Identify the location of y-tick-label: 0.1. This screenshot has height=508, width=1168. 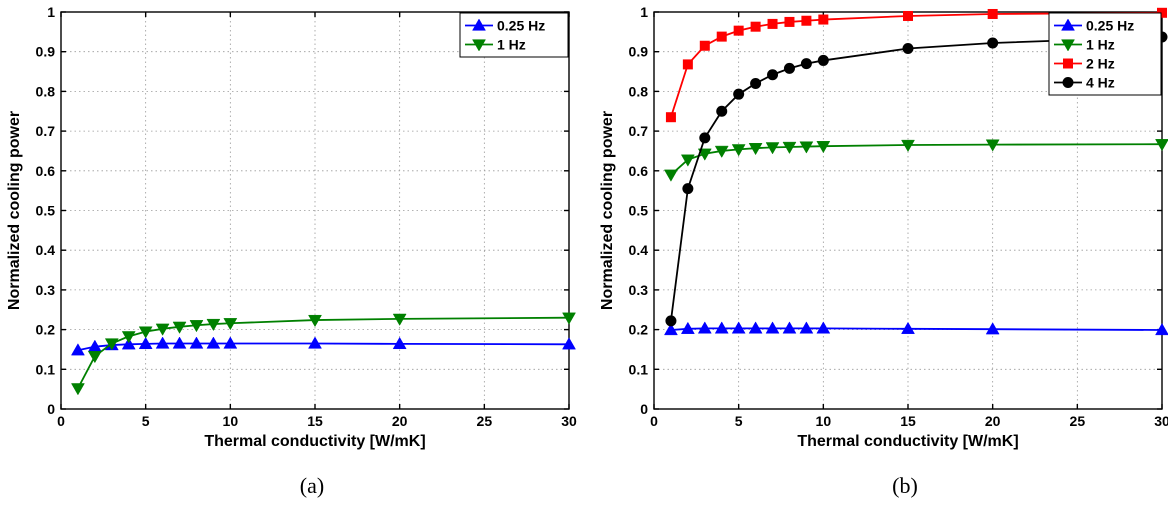
(639, 369).